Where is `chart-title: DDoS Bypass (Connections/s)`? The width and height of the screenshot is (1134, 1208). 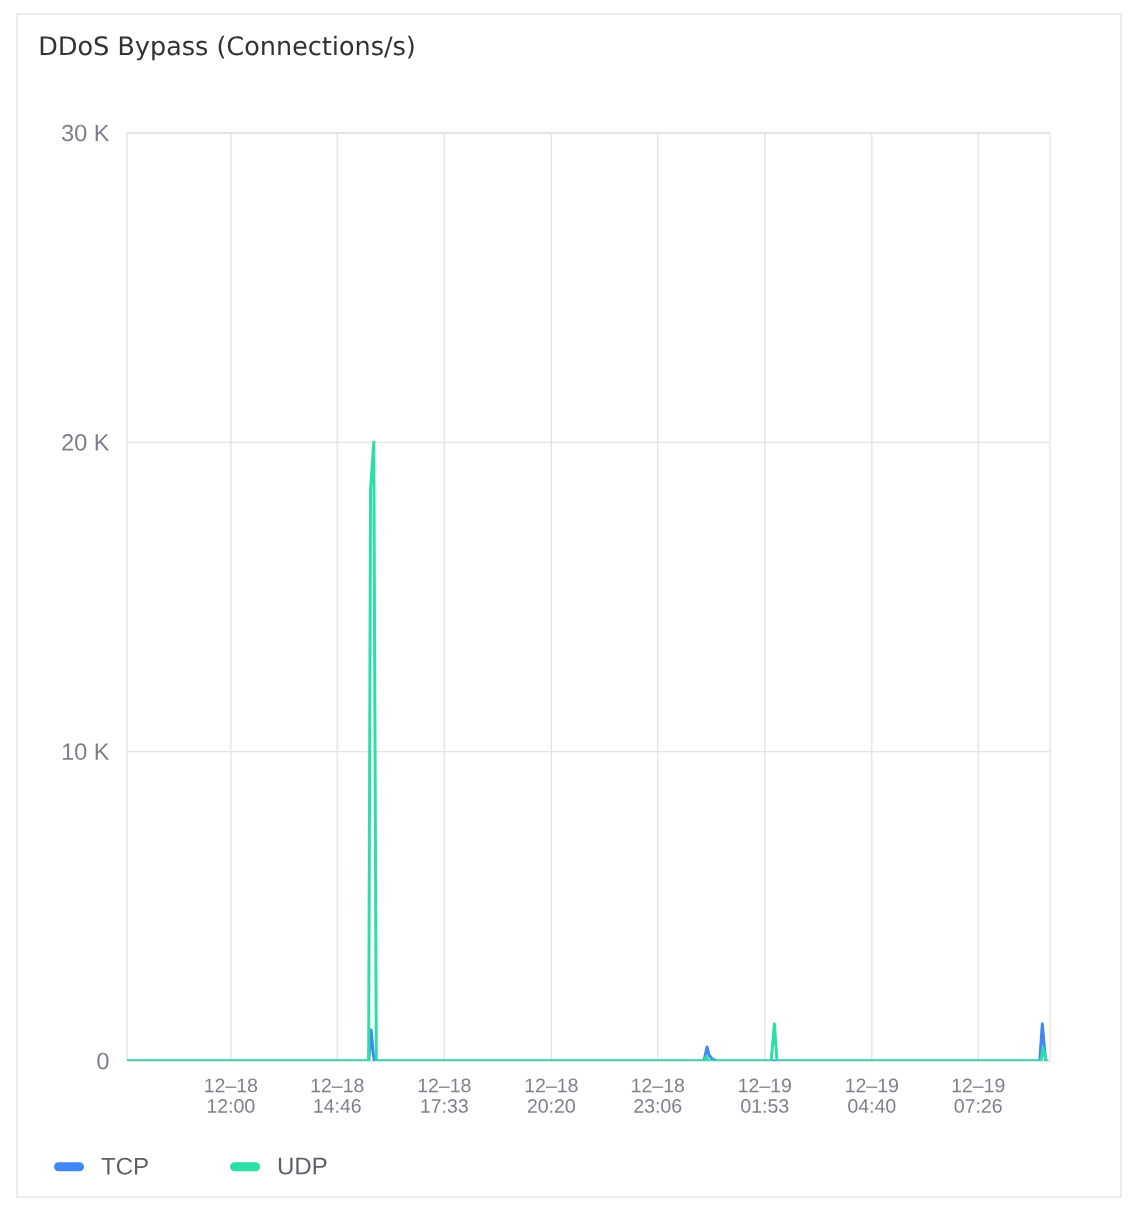 chart-title: DDoS Bypass (Connections/s) is located at coordinates (227, 48).